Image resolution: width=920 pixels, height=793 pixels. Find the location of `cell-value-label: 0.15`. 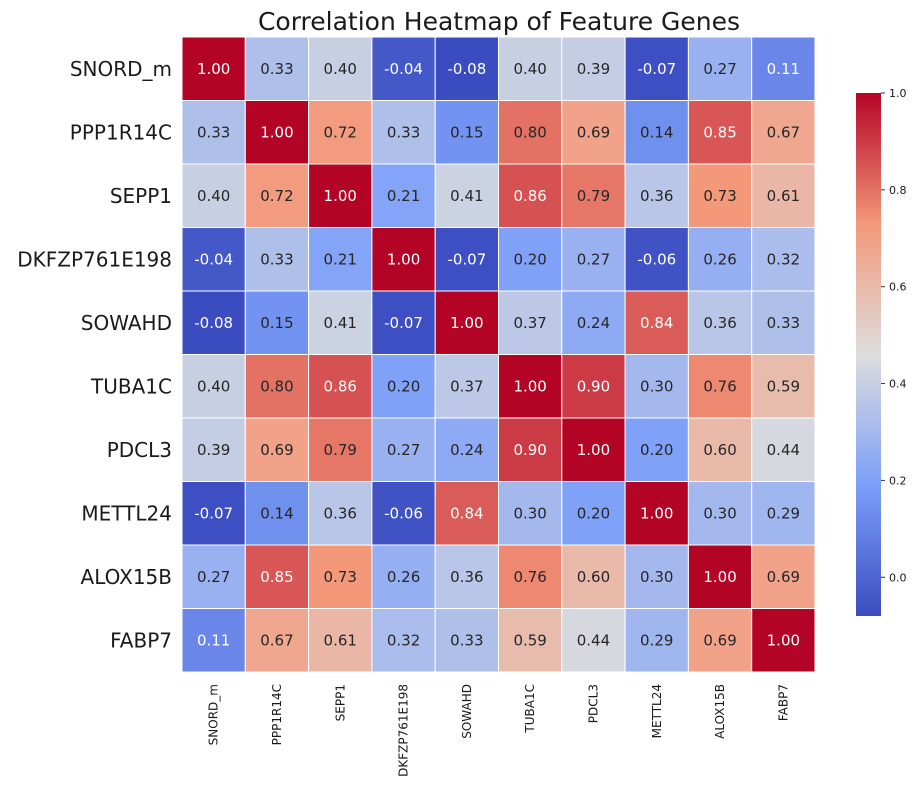

cell-value-label: 0.15 is located at coordinates (276, 323).